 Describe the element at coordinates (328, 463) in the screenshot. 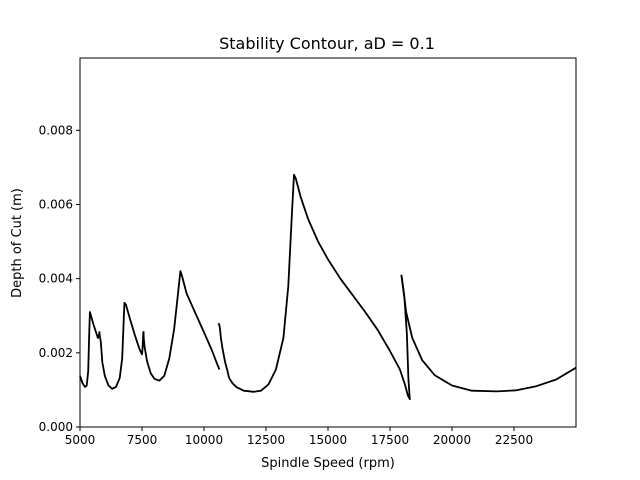

I see `x-axis-label: Spindle Speed (rpm)` at that location.